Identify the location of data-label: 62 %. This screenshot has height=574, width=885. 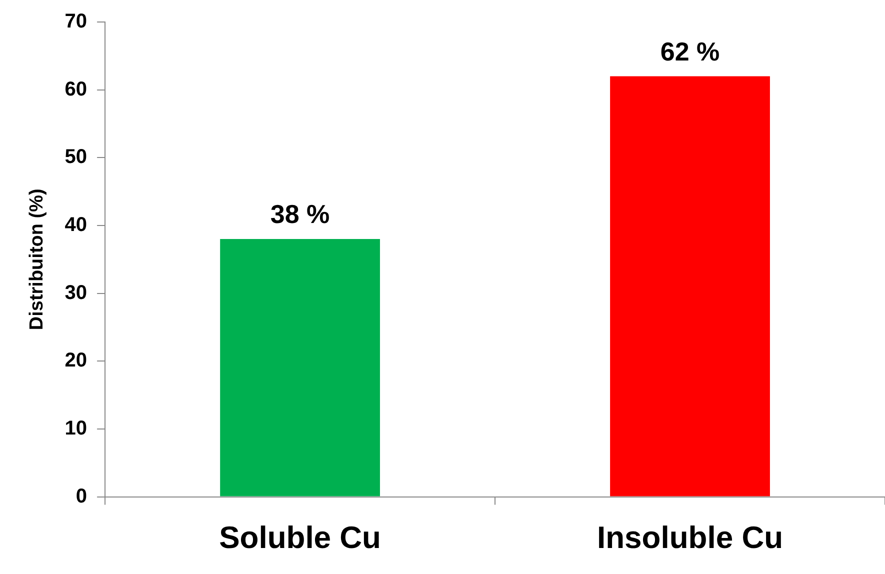
(690, 51).